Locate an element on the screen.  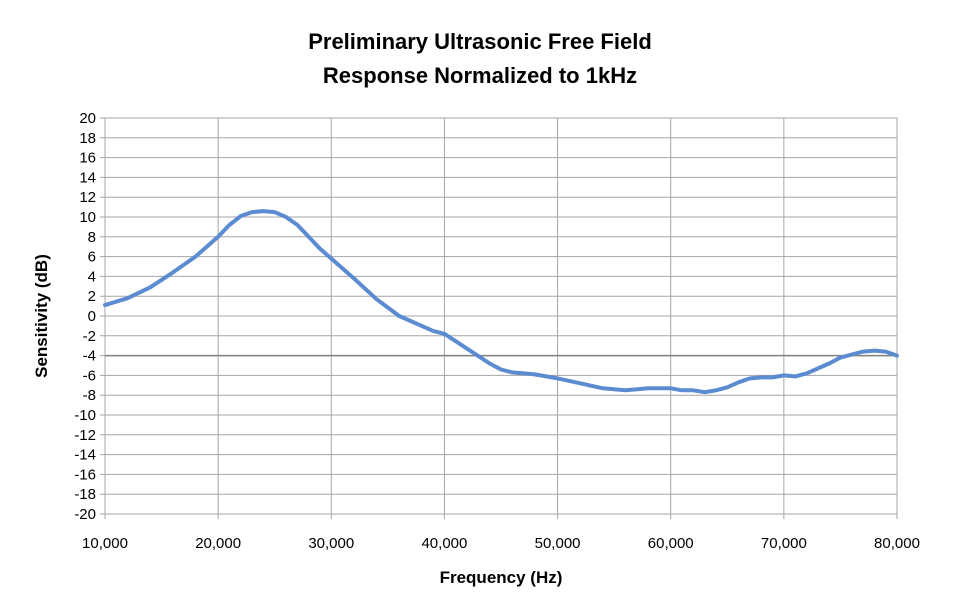
y-tick-label: 16 is located at coordinates (87, 158).